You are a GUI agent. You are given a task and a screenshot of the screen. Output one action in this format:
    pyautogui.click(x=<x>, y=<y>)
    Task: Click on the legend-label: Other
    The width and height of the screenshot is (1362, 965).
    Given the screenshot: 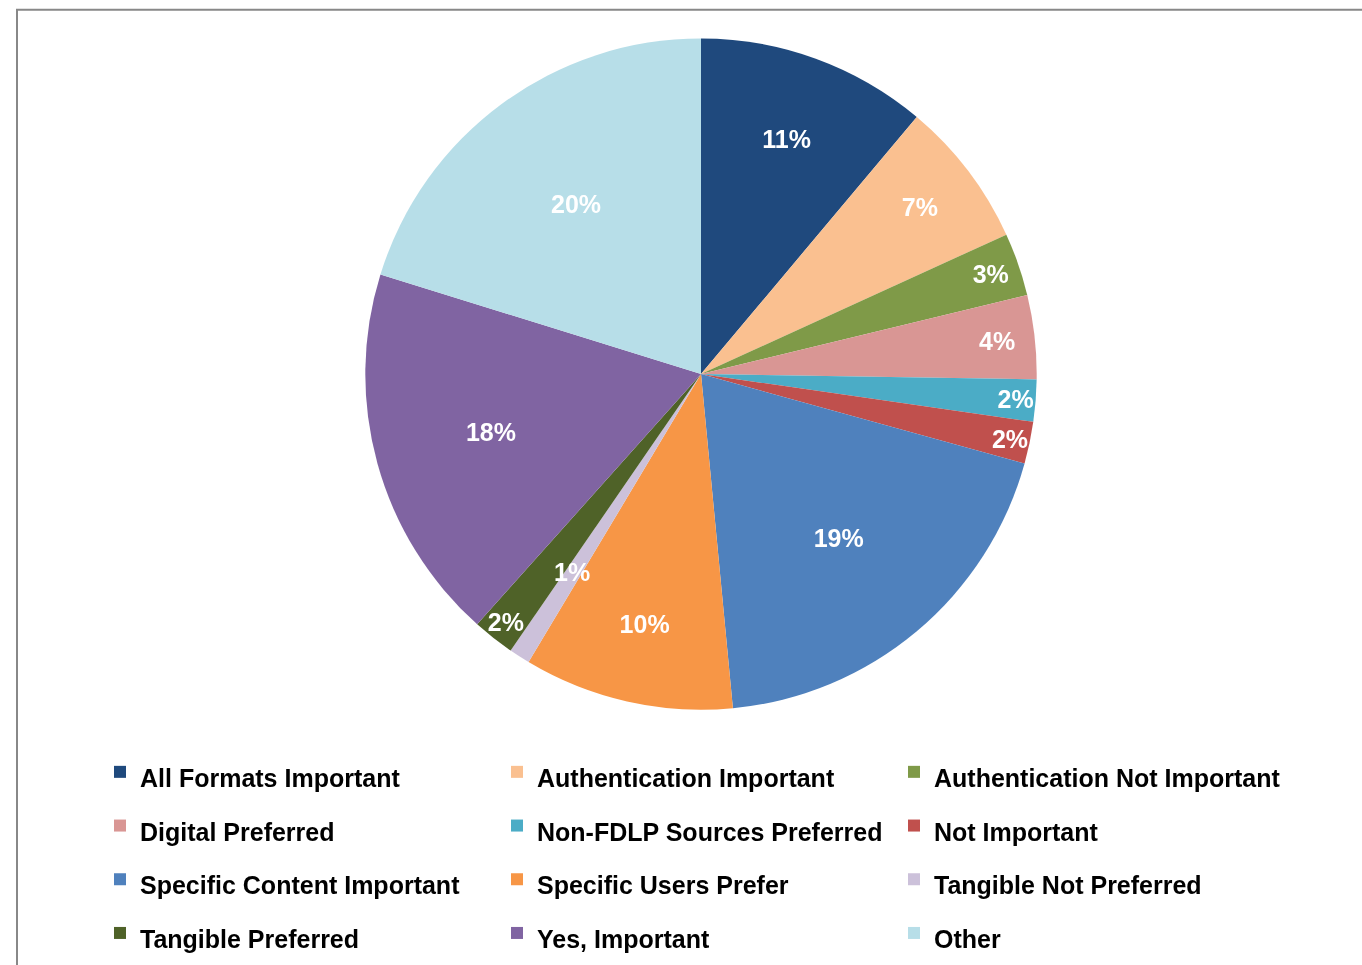 What is the action you would take?
    pyautogui.click(x=967, y=939)
    